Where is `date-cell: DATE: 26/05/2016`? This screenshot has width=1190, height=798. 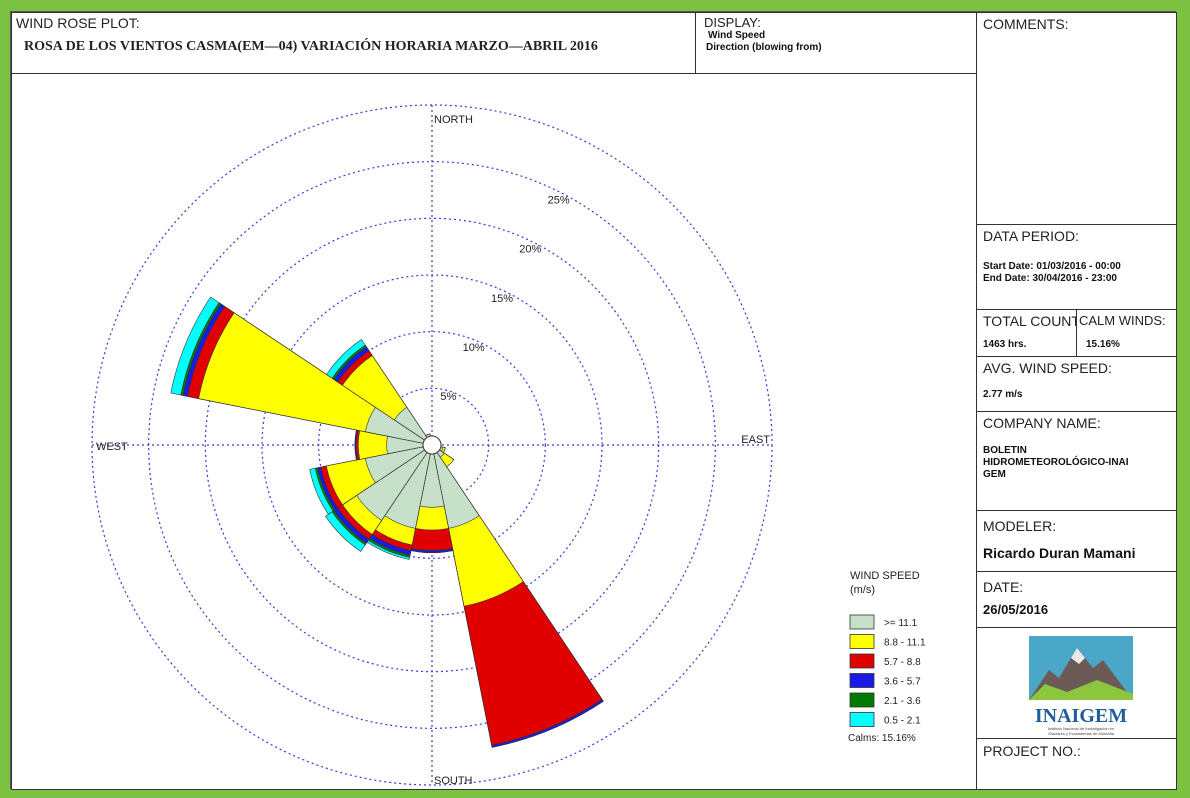 date-cell: DATE: 26/05/2016 is located at coordinates (1076, 599).